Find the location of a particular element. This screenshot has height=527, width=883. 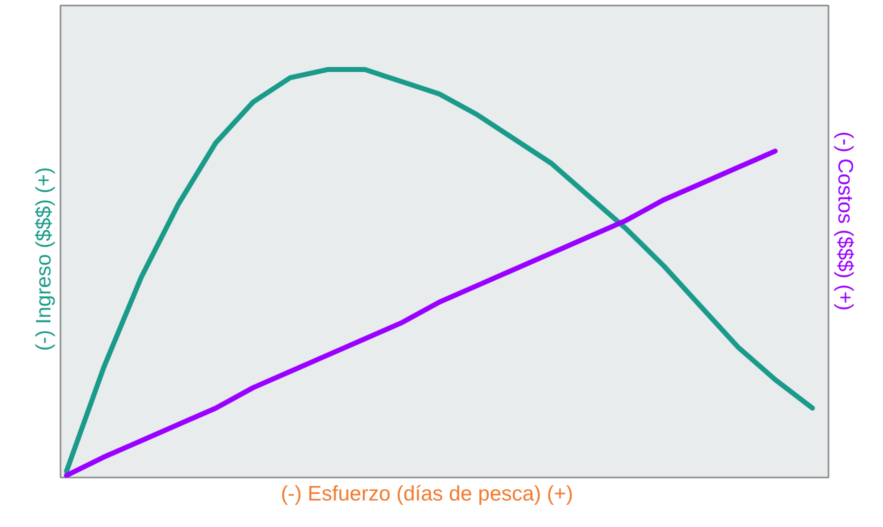

y2-axis-title: (-) Costos ($$$) (+) is located at coordinates (845, 221).